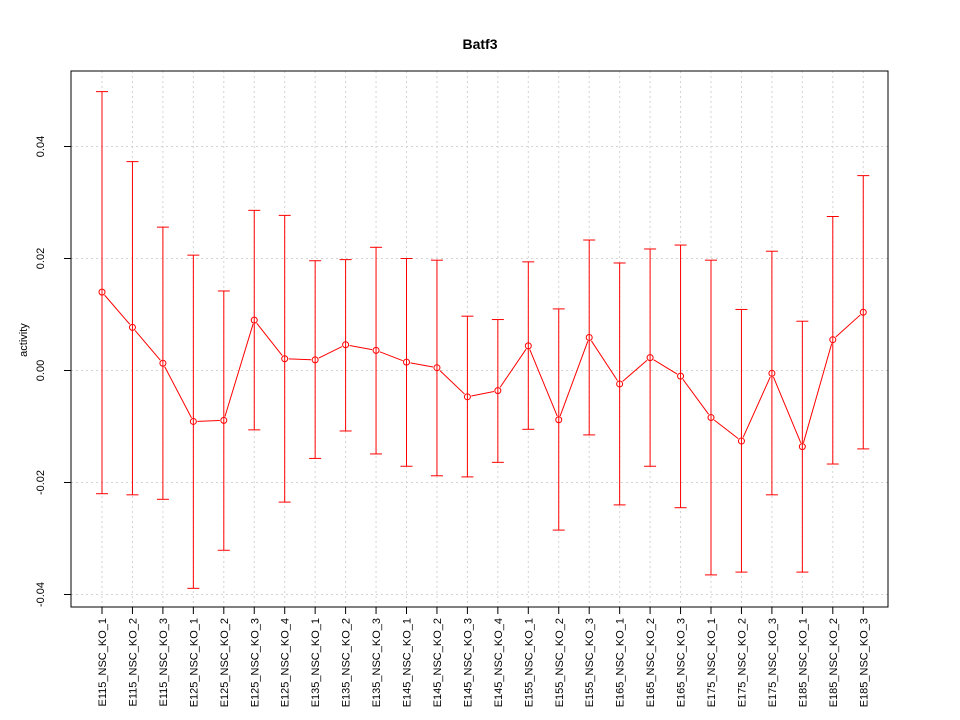 The width and height of the screenshot is (960, 720). Describe the element at coordinates (377, 662) in the screenshot. I see `x-tick-label: E135_NSC_KO_3` at that location.